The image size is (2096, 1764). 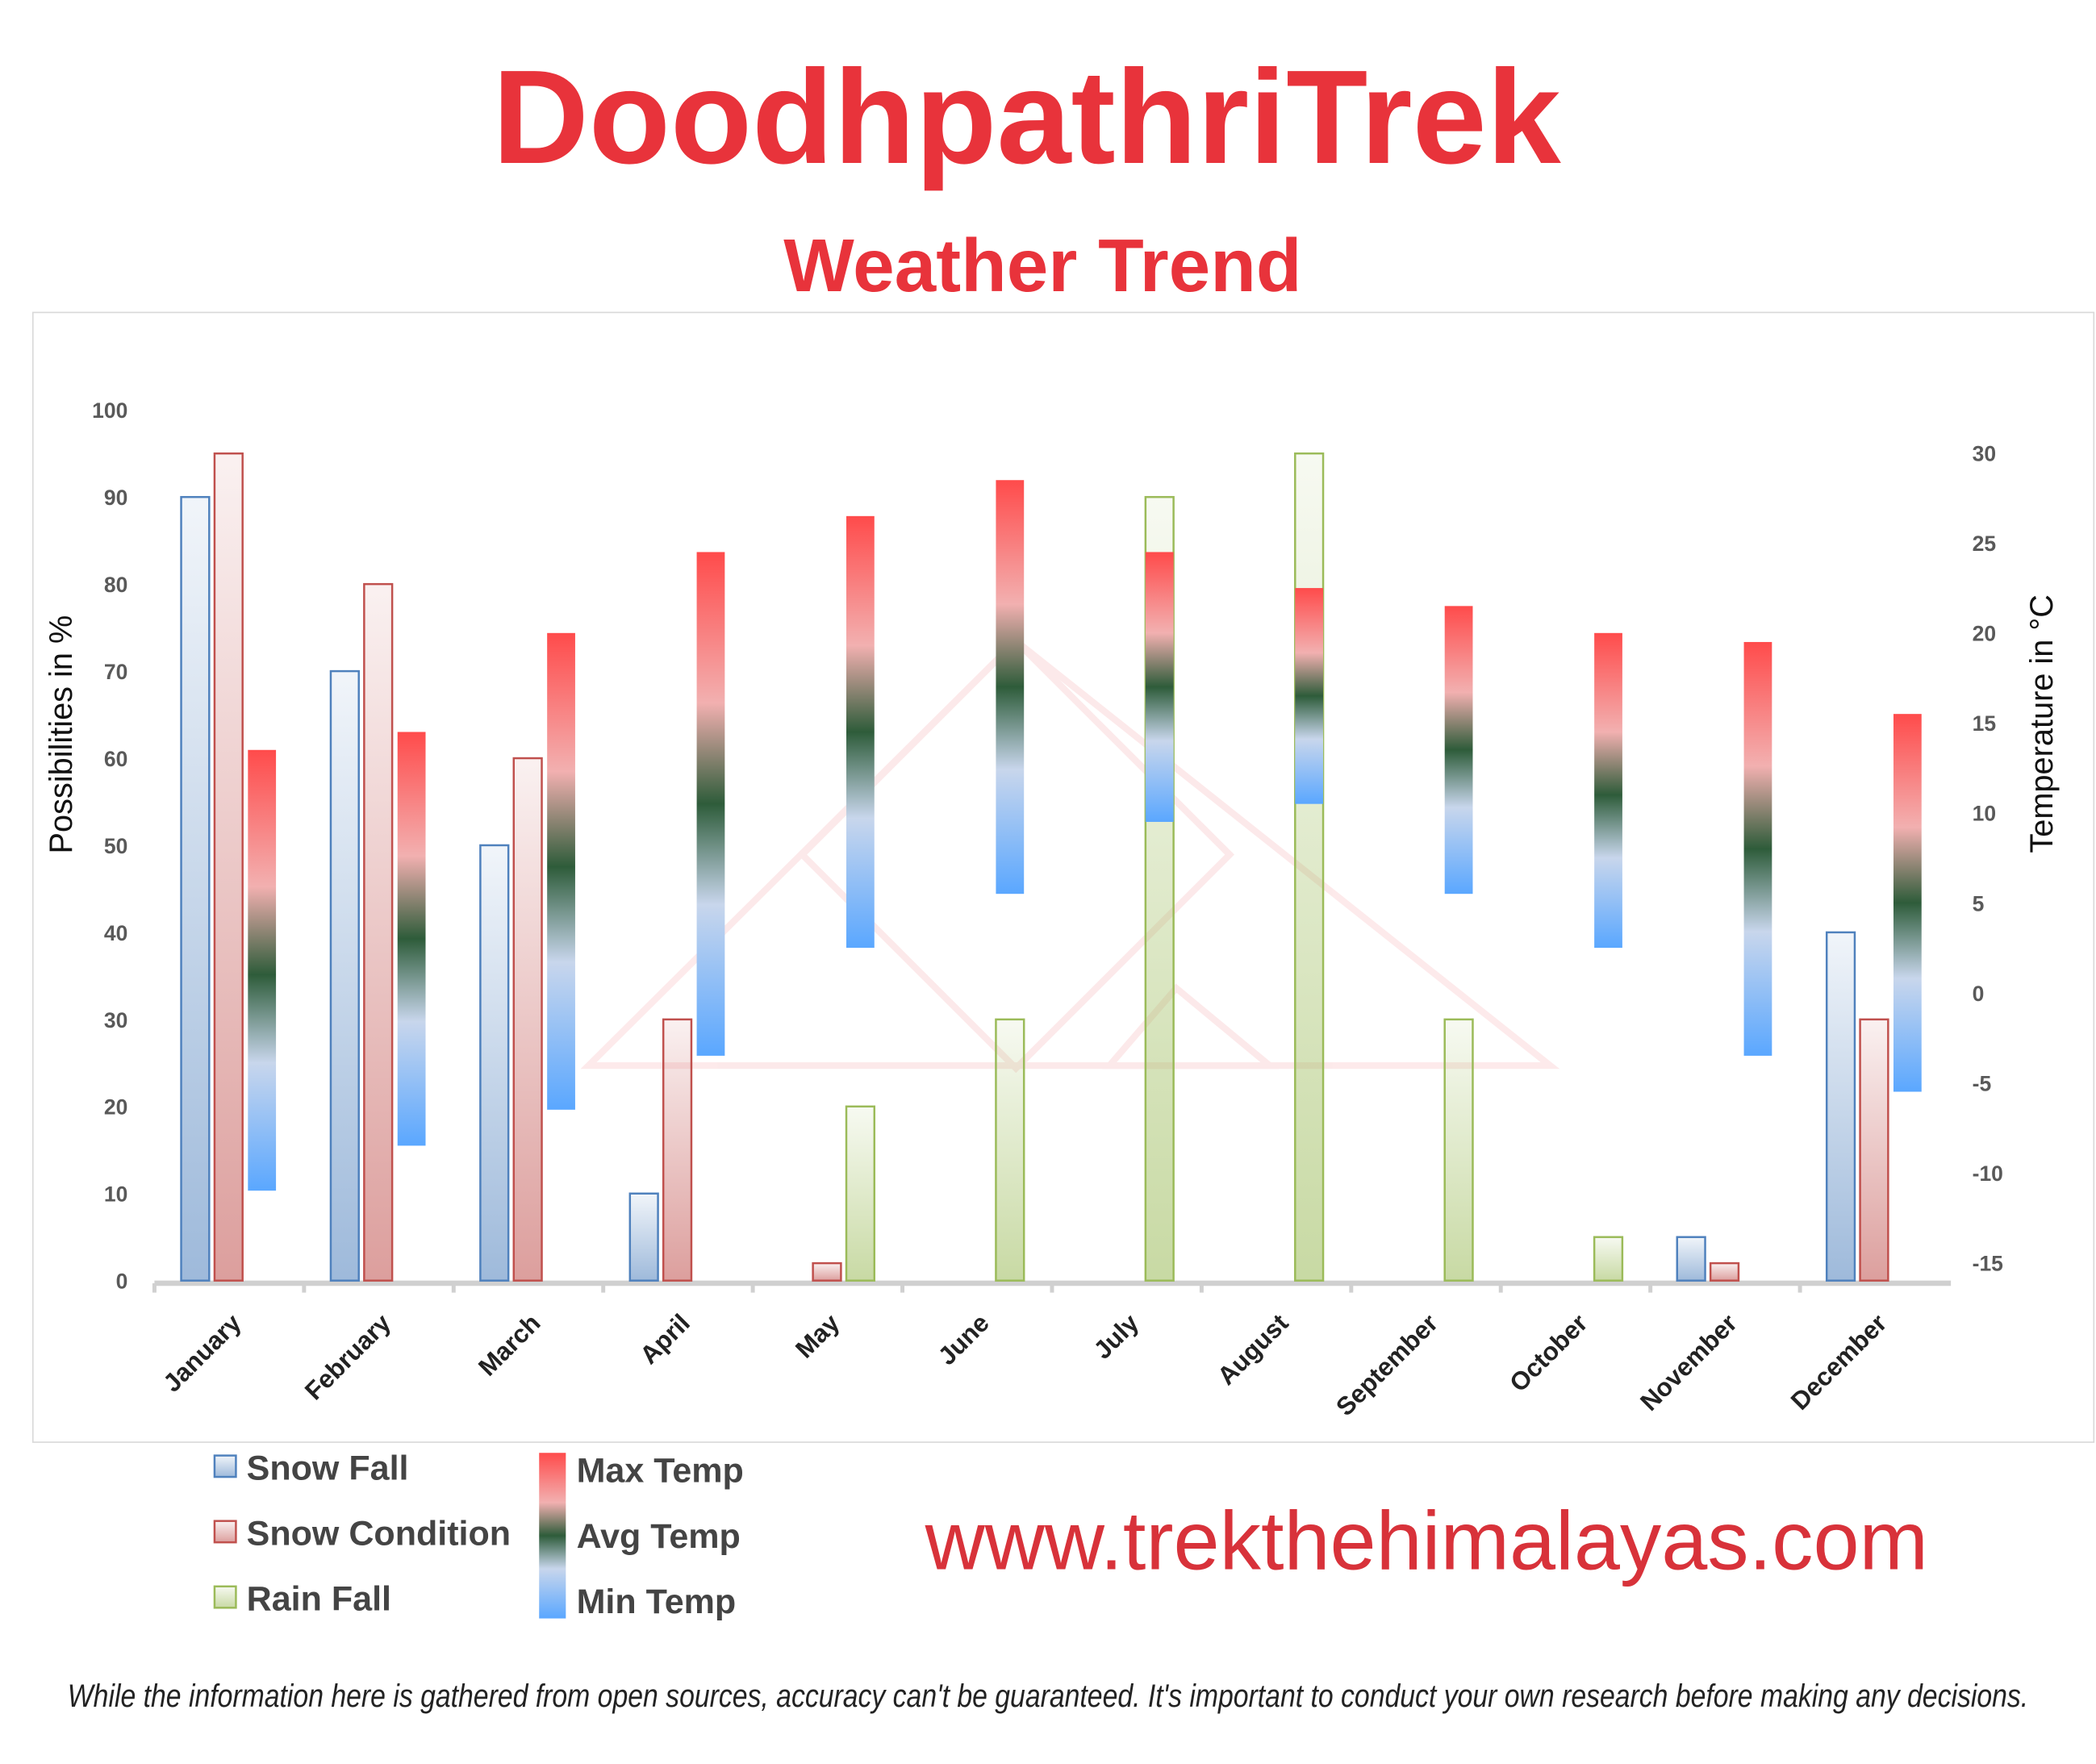 What do you see at coordinates (1026, 118) in the screenshot?
I see `chart-title: DoodhpathriTrek` at bounding box center [1026, 118].